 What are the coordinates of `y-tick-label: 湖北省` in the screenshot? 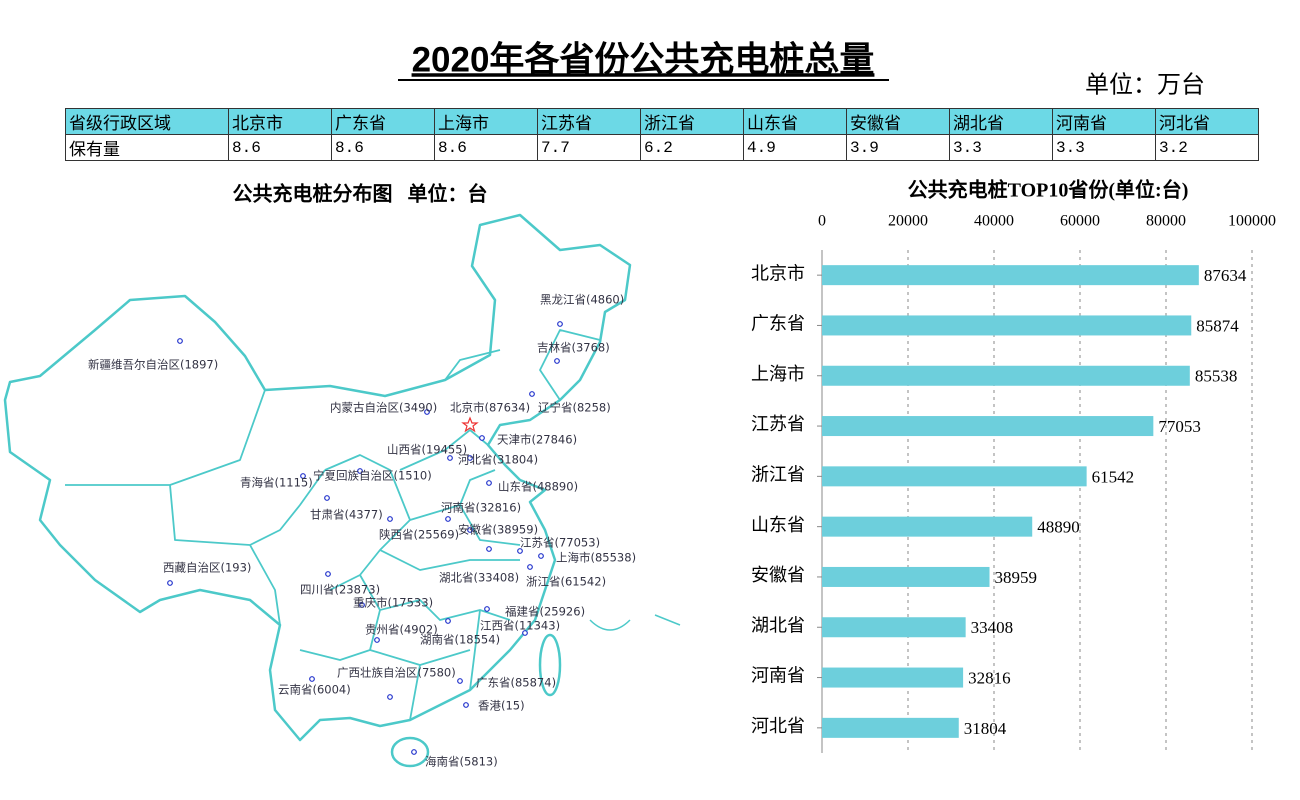 It's located at (778, 625).